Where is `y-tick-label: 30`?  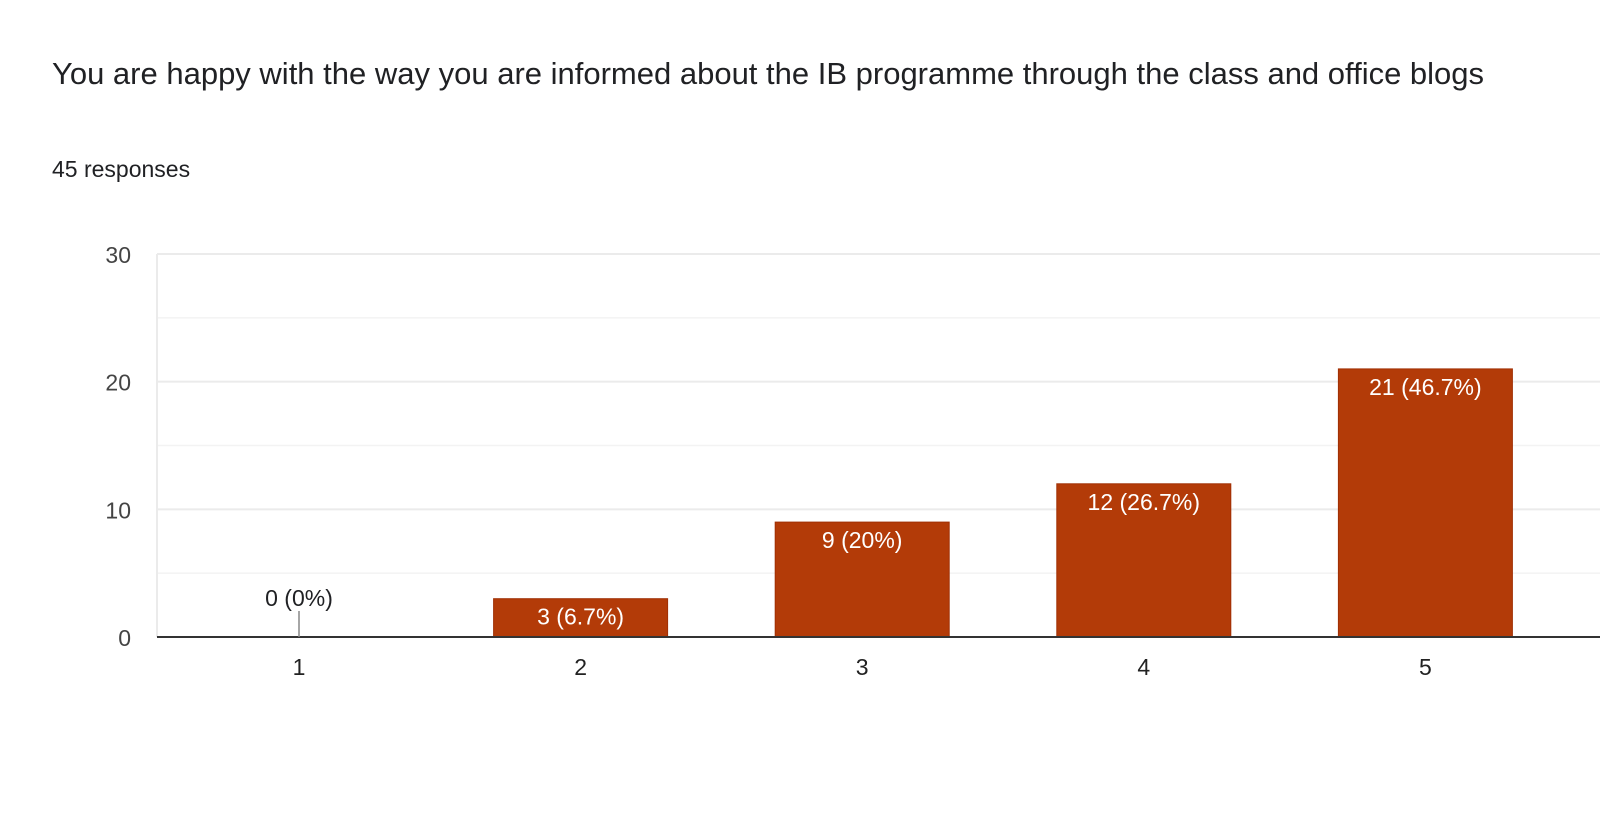 y-tick-label: 30 is located at coordinates (118, 255).